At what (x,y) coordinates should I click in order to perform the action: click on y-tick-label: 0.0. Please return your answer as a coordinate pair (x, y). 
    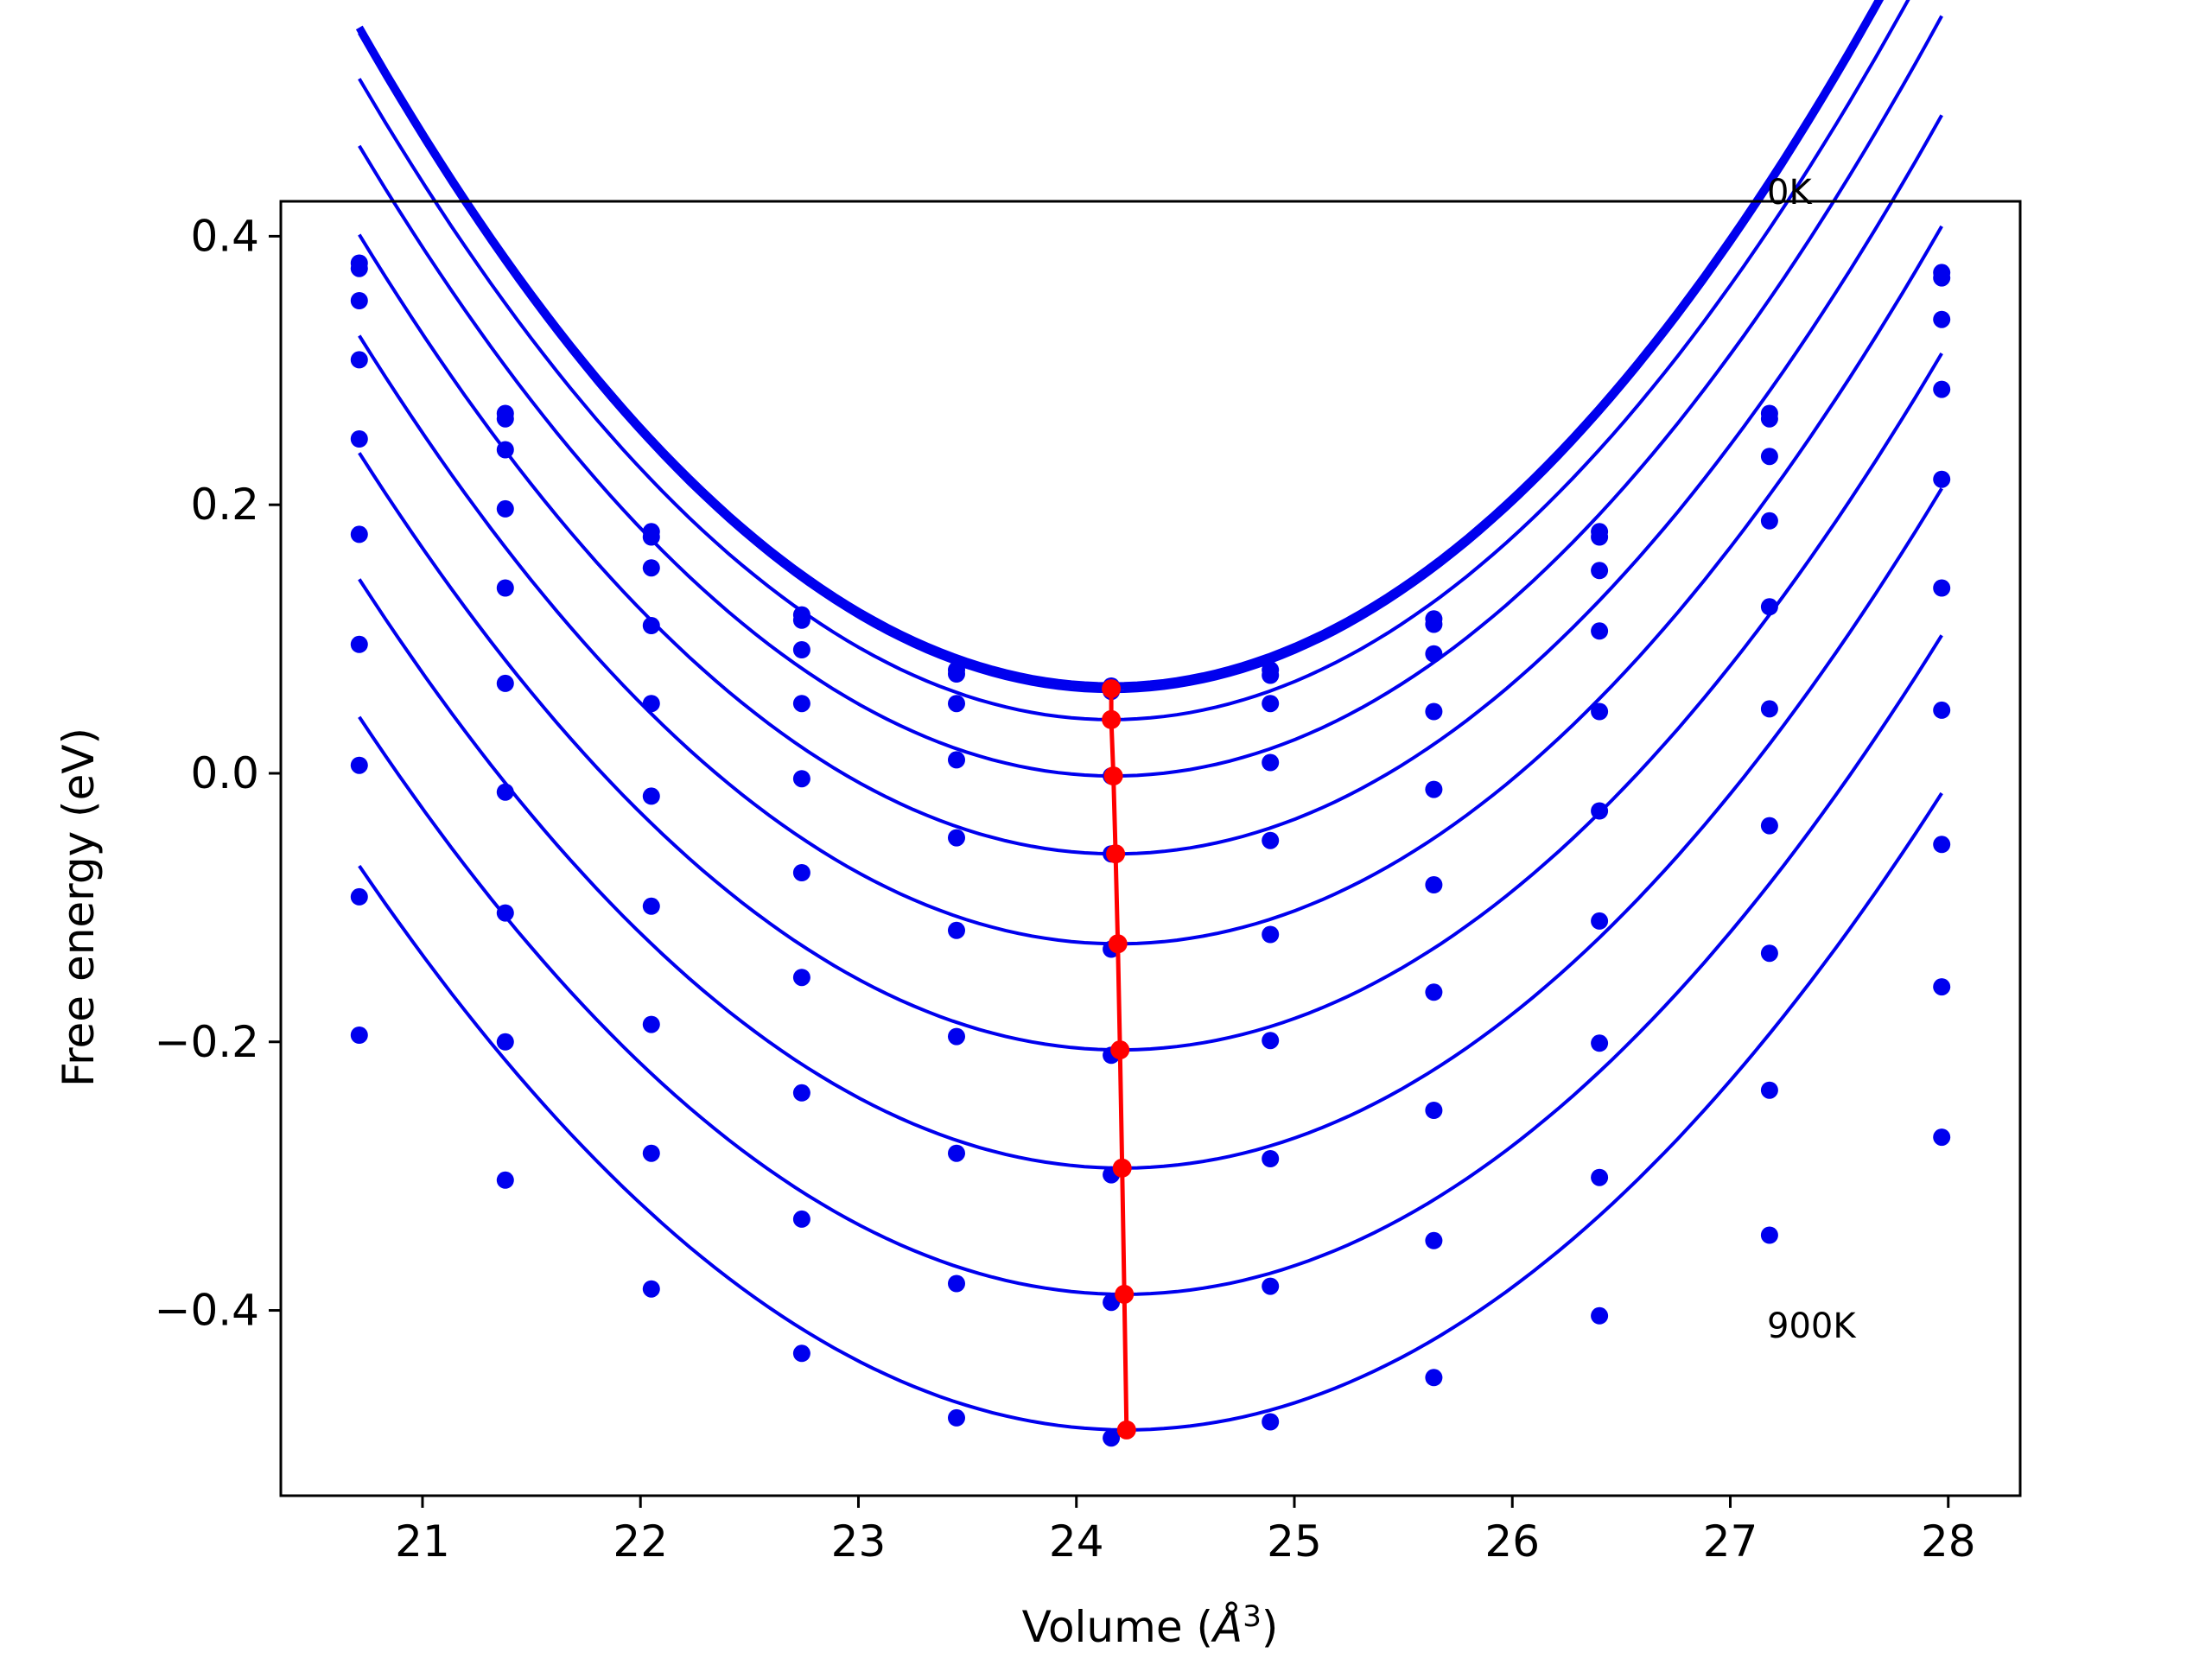
    Looking at the image, I should click on (224, 773).